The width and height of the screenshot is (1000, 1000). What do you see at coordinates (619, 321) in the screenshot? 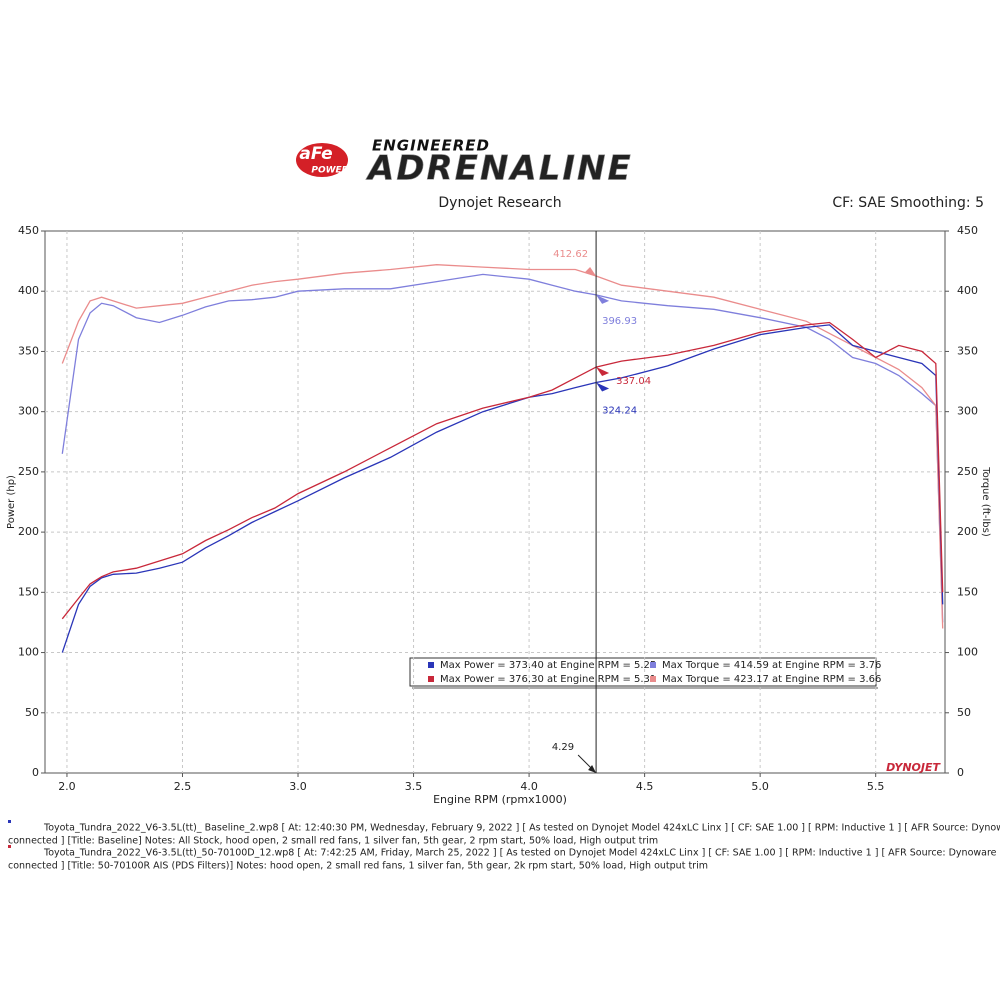
I see `annotation-label: 396.93` at bounding box center [619, 321].